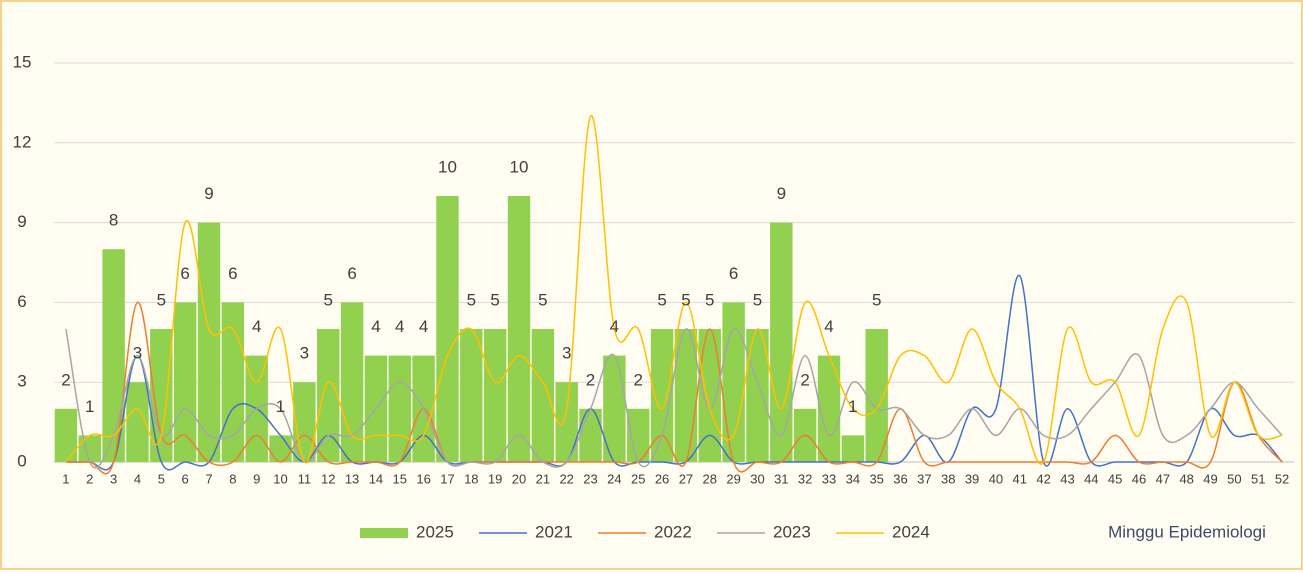 This screenshot has height=573, width=1303. What do you see at coordinates (21, 221) in the screenshot?
I see `y-tick-label: 9` at bounding box center [21, 221].